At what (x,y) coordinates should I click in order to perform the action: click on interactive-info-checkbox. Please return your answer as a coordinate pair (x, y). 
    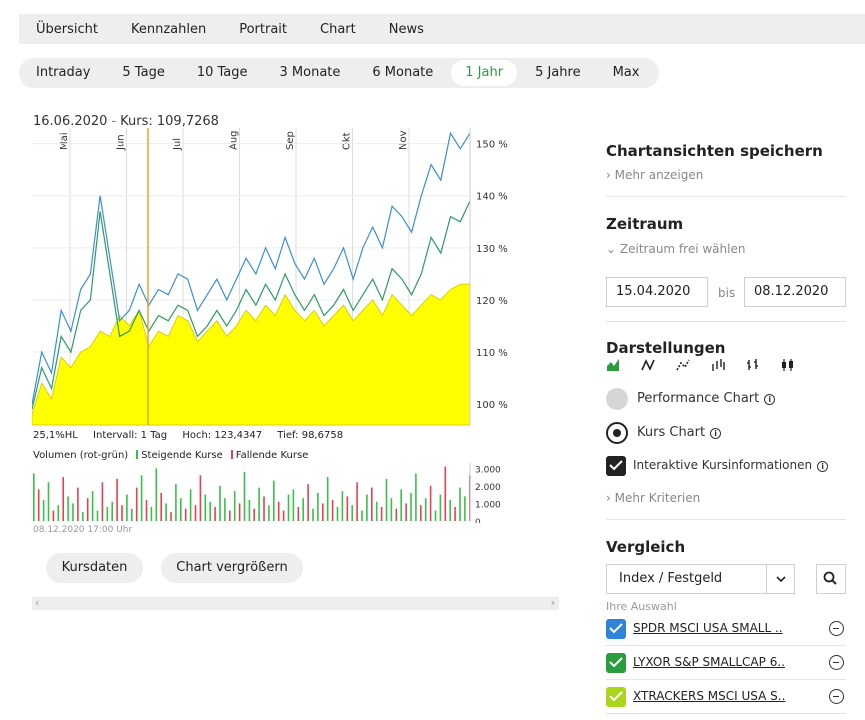
    Looking at the image, I should click on (616, 466).